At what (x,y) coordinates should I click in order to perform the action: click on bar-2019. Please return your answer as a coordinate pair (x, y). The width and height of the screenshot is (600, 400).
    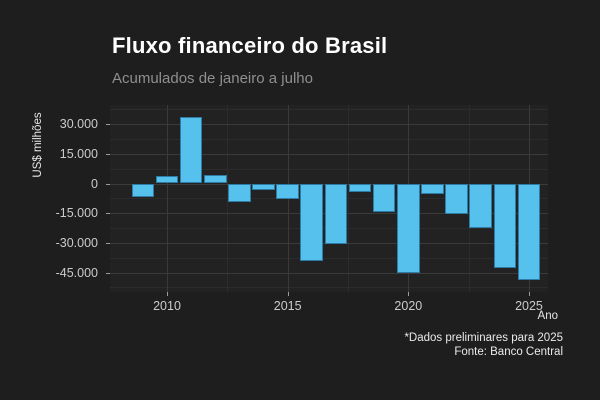
    Looking at the image, I should click on (384, 198).